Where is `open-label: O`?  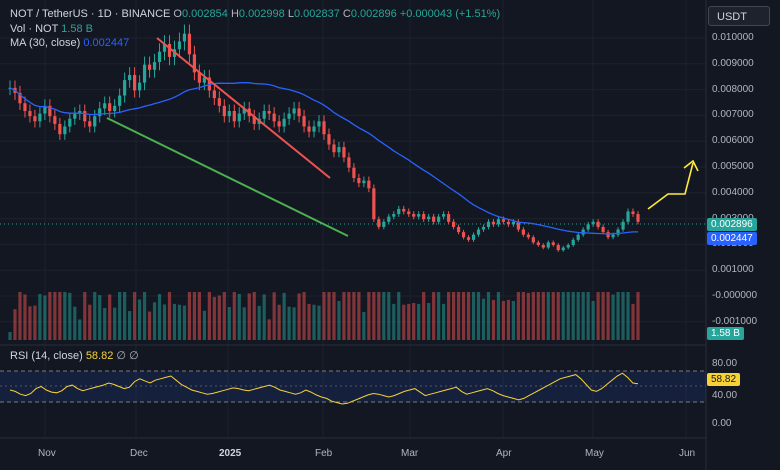
open-label: O is located at coordinates (177, 14).